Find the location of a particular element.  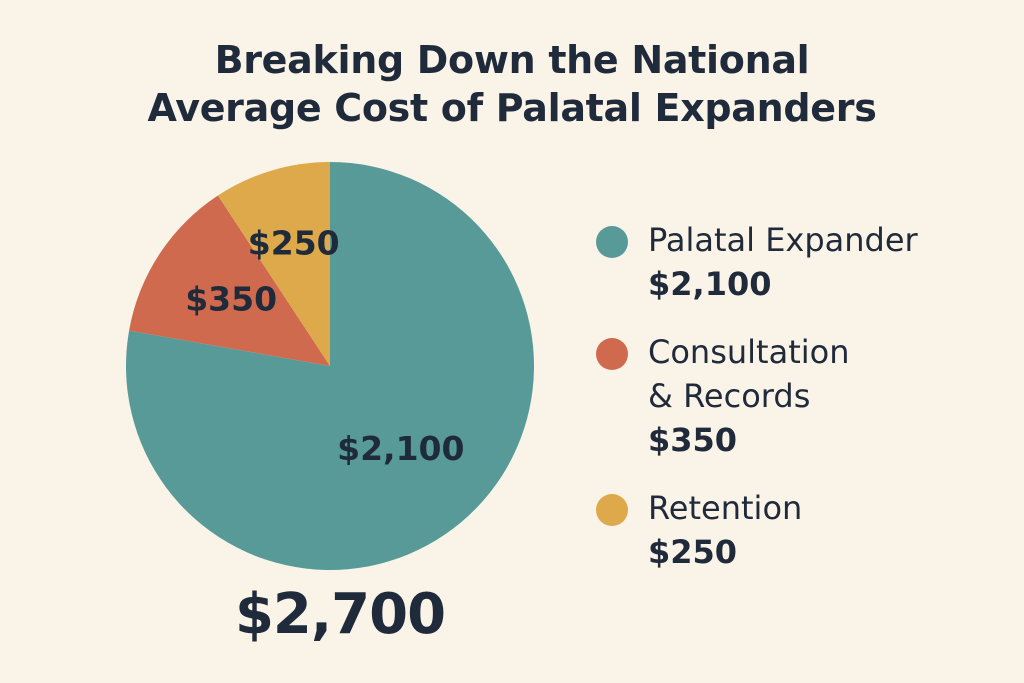

legend-swatch-palatal-expander is located at coordinates (612, 242).